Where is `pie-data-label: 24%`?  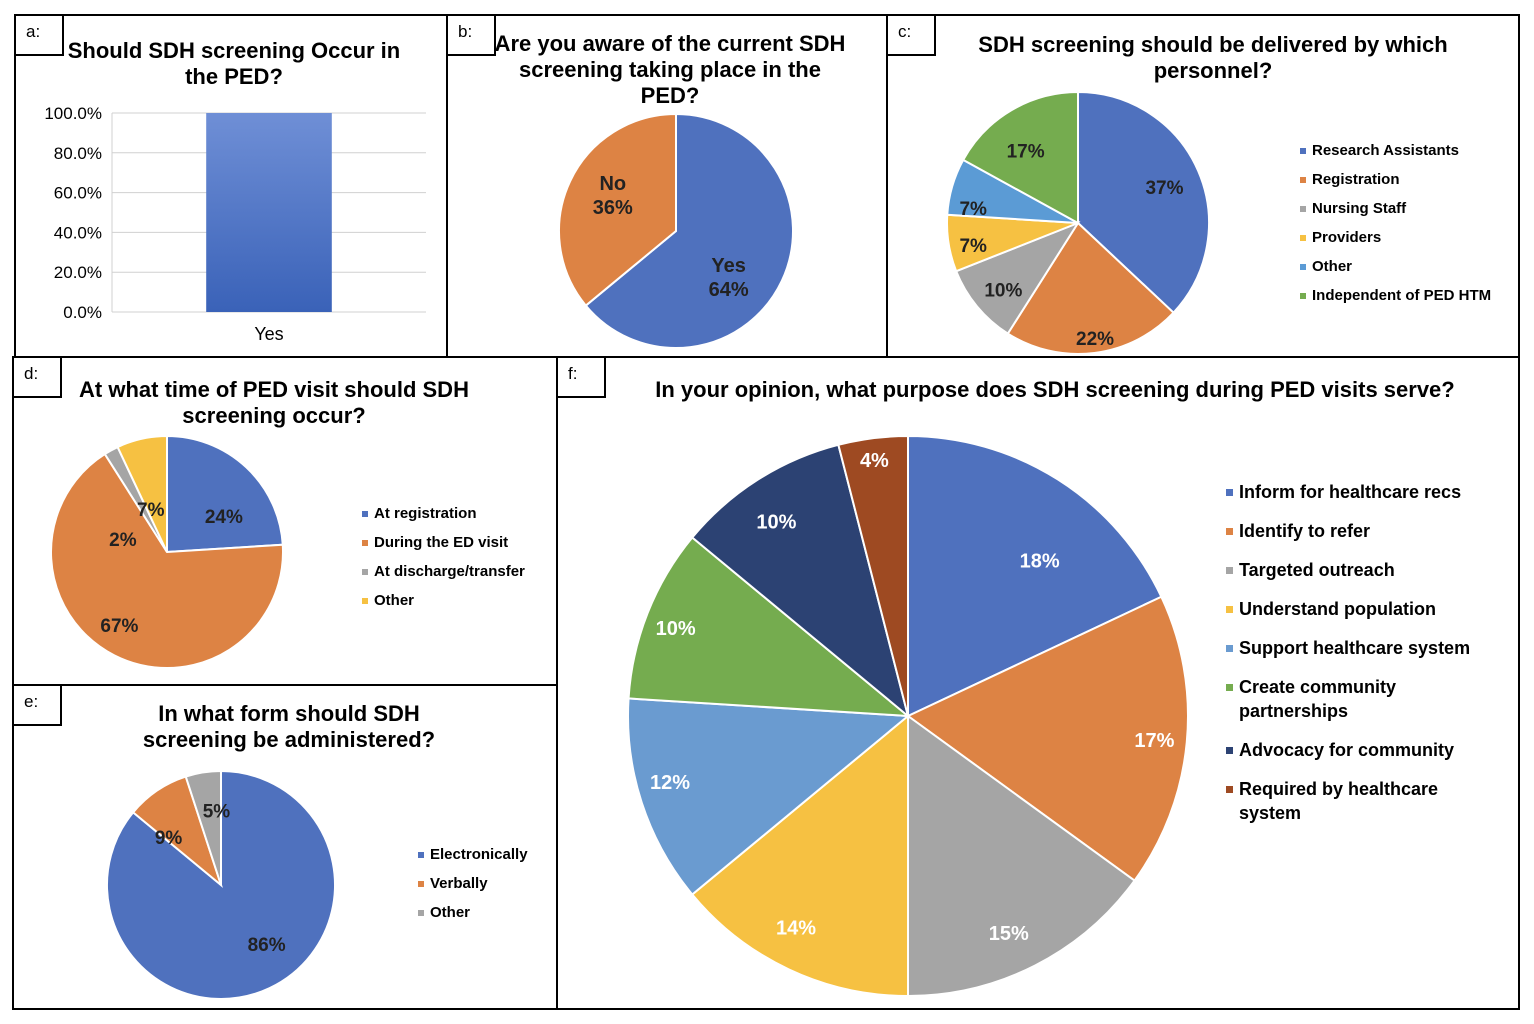
pie-data-label: 24% is located at coordinates (224, 517).